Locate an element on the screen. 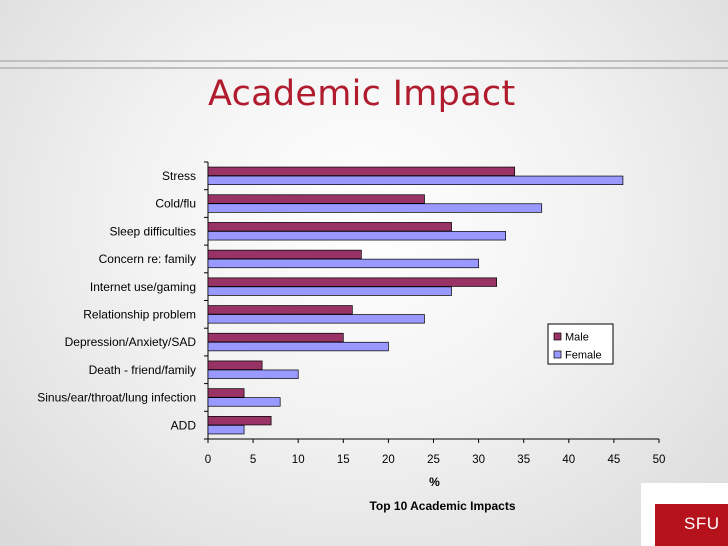  sfu-logo: SFU is located at coordinates (684, 514).